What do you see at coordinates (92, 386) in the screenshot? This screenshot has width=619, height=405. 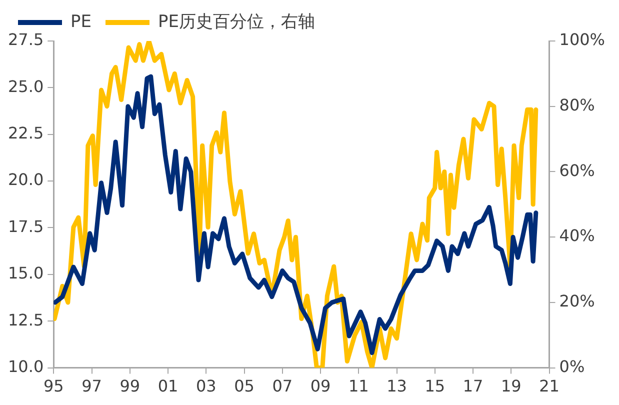 I see `x-tick-label: 97` at bounding box center [92, 386].